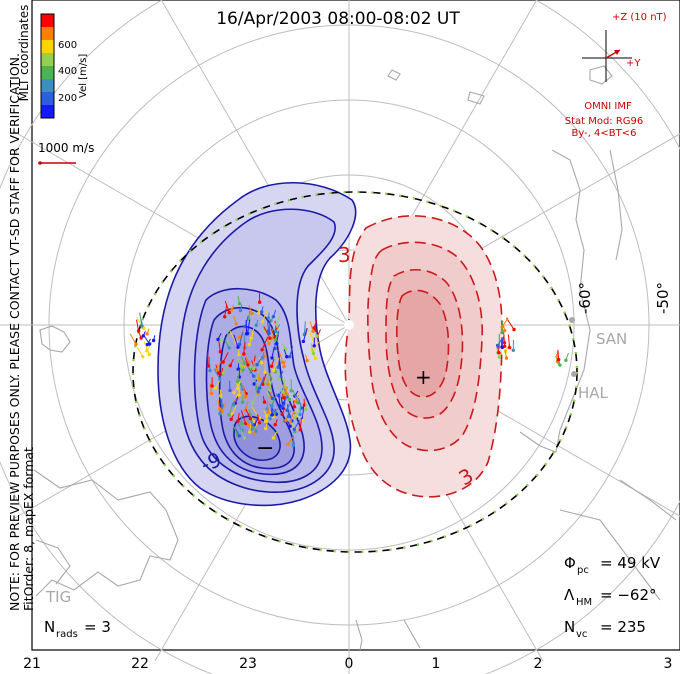  What do you see at coordinates (569, 595) in the screenshot?
I see `lambda-hm-symbol: Λ` at bounding box center [569, 595].